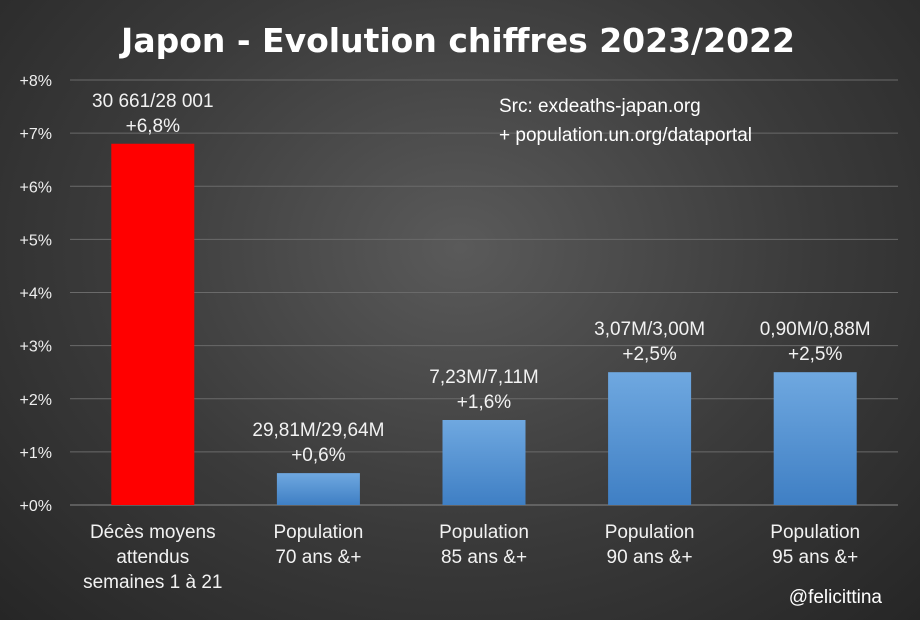 Image resolution: width=920 pixels, height=620 pixels. What do you see at coordinates (36, 81) in the screenshot?
I see `y-tick-label: +8%` at bounding box center [36, 81].